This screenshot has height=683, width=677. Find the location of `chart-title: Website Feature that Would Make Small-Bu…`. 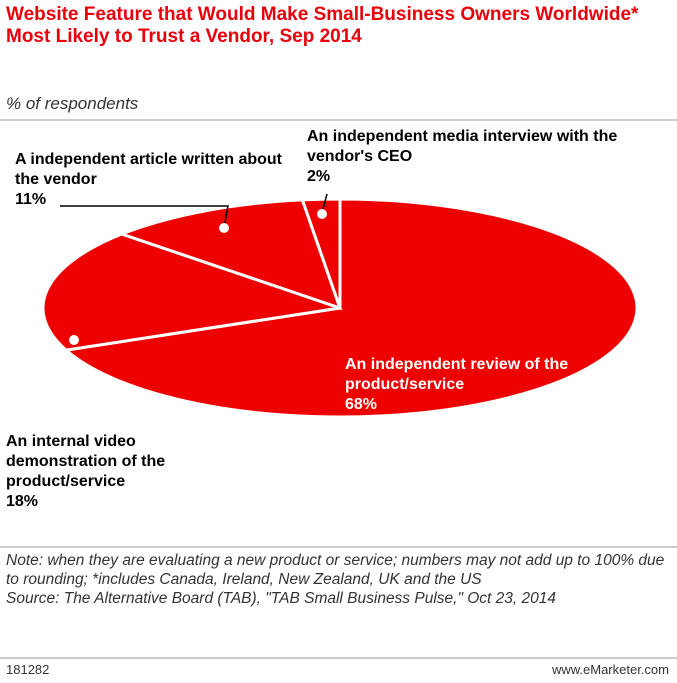

chart-title: Website Feature that Would Make Small-Bu… is located at coordinates (322, 25).